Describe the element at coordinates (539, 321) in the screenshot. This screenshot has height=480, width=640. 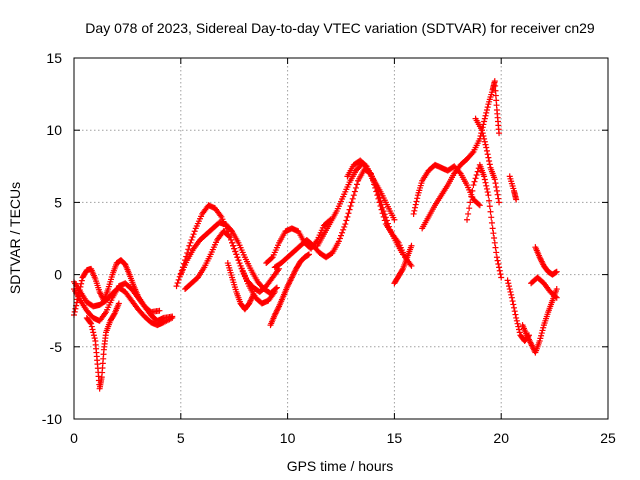
I see `series-sat-arc-u` at that location.